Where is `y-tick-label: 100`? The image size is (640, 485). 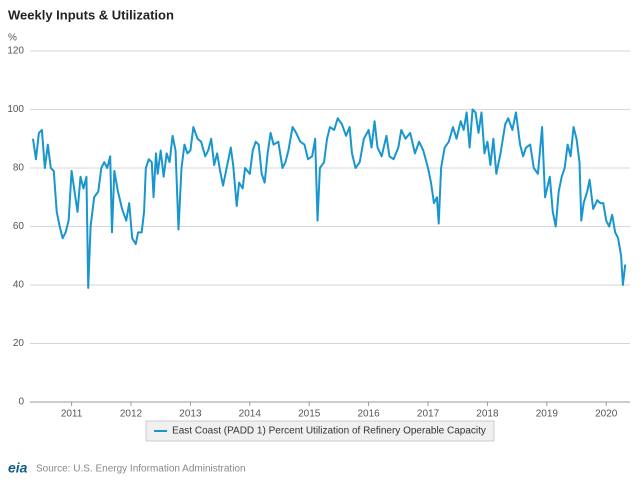
y-tick-label: 100 is located at coordinates (15, 109).